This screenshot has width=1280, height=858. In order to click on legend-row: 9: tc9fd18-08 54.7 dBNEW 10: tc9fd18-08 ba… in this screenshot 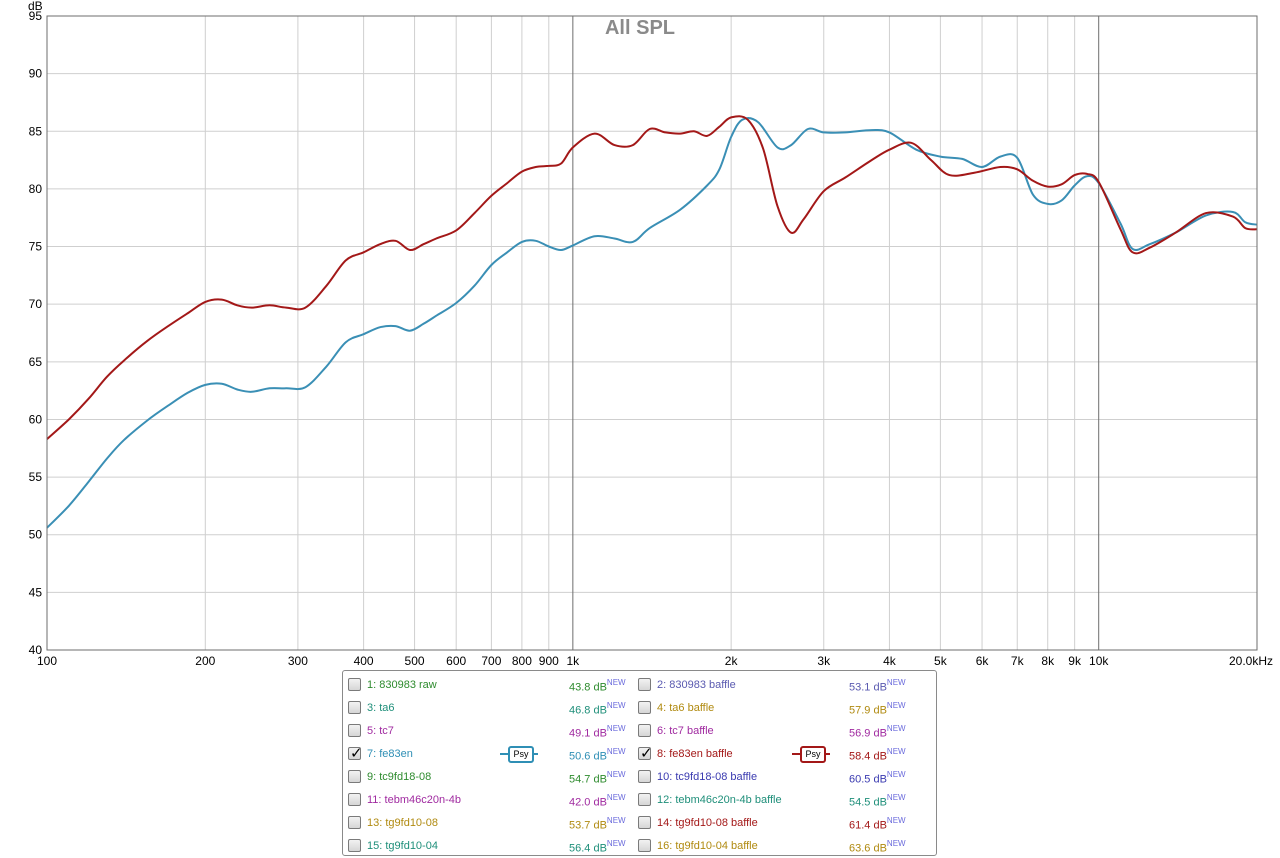, I will do `click(639, 777)`.